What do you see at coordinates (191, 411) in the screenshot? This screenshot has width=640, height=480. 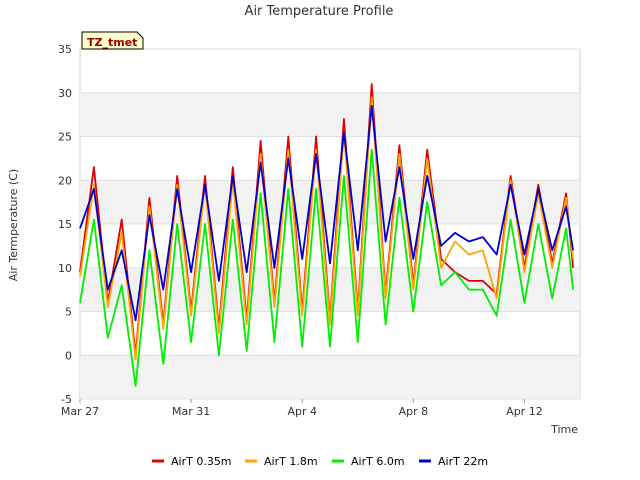 I see `x-tick-label: Mar 31` at bounding box center [191, 411].